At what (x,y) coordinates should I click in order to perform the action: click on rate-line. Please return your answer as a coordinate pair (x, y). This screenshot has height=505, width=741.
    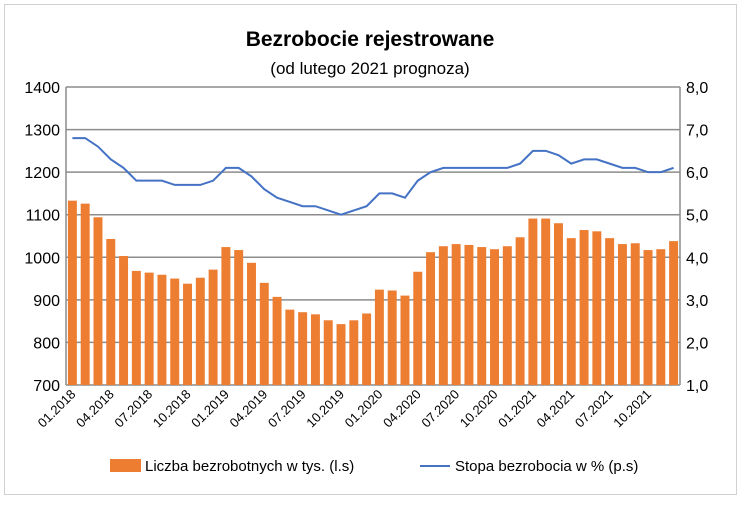
    Looking at the image, I should click on (373, 176).